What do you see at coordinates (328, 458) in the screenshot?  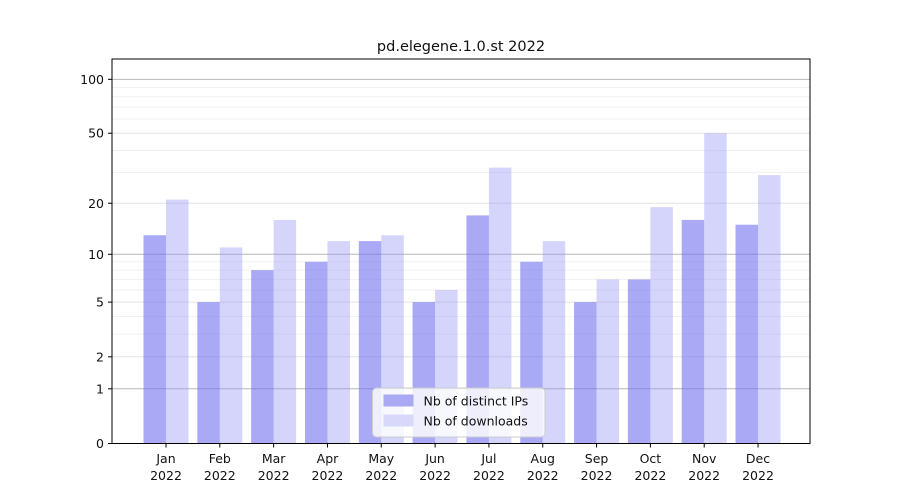 I see `x-tick-label-month: Apr` at bounding box center [328, 458].